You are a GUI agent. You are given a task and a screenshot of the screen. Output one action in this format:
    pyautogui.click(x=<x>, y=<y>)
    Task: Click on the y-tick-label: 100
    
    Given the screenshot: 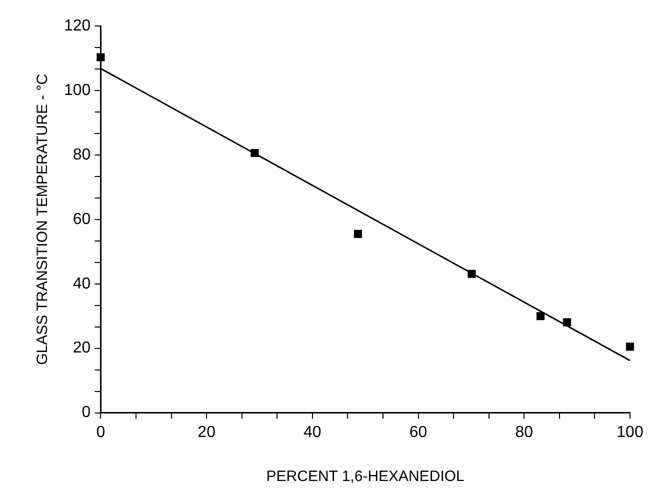 What is the action you would take?
    pyautogui.click(x=77, y=90)
    